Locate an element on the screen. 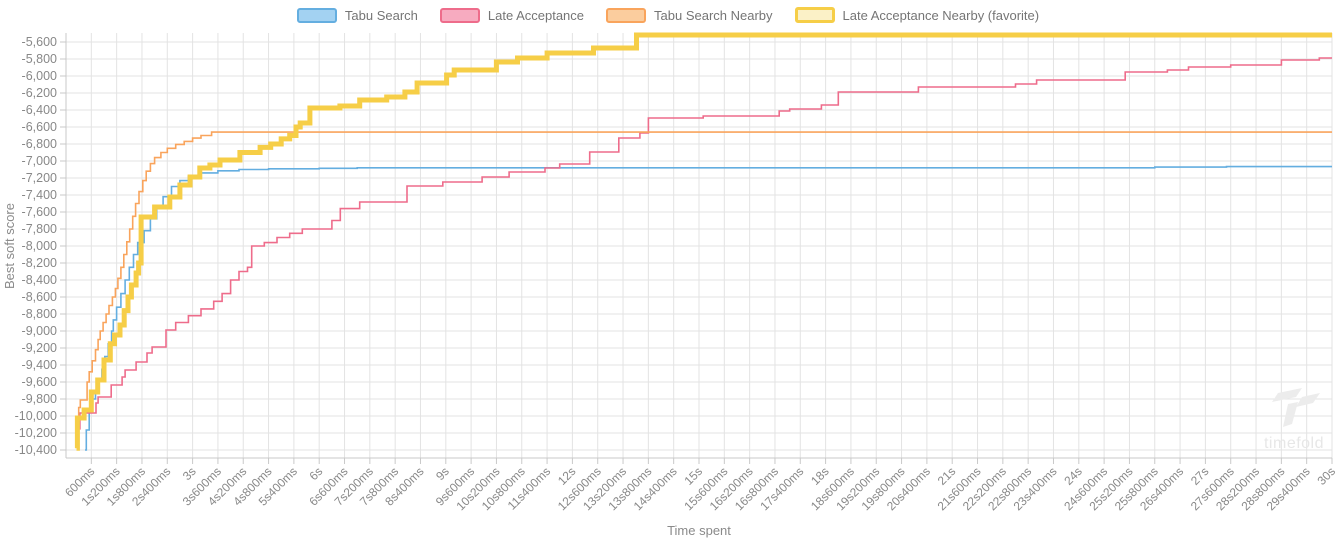 The width and height of the screenshot is (1336, 547). legend-item-late-acceptance-nearby-favorite: Late Acceptance Nearby (favorite) is located at coordinates (917, 15).